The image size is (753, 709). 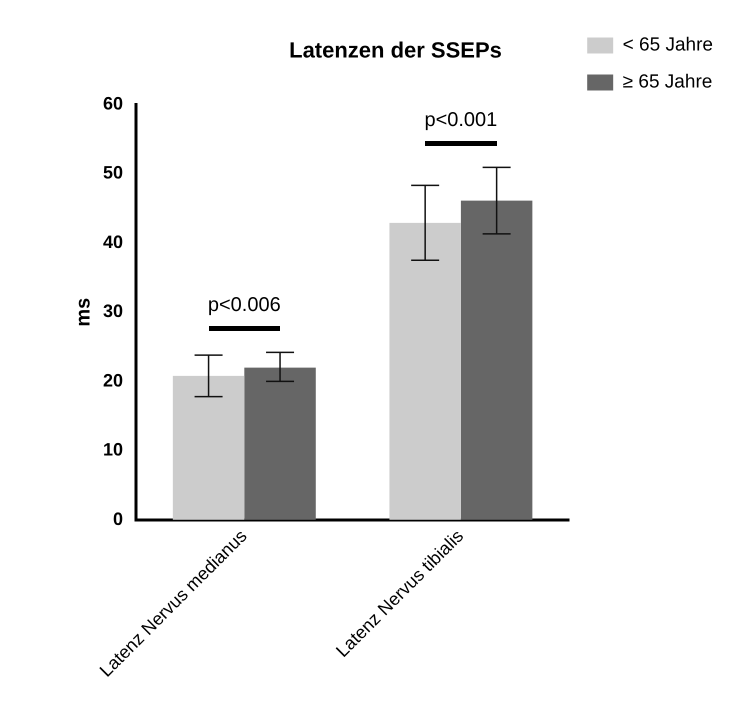 What do you see at coordinates (113, 311) in the screenshot?
I see `y-tick-label: 30` at bounding box center [113, 311].